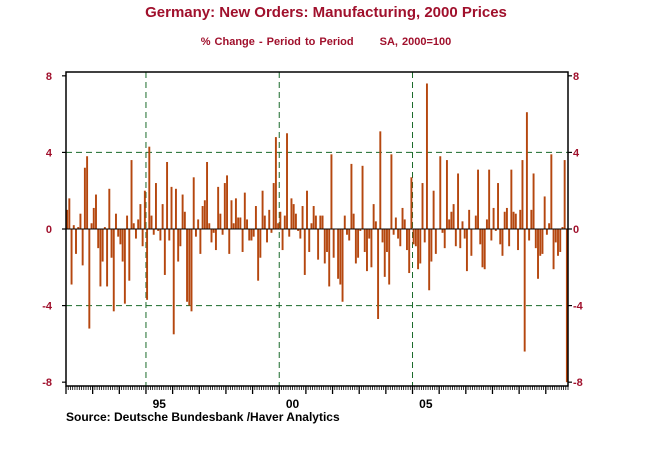 Image resolution: width=652 pixels, height=469 pixels. What do you see at coordinates (49, 77) in the screenshot?
I see `y-tick-label-left: 8` at bounding box center [49, 77].